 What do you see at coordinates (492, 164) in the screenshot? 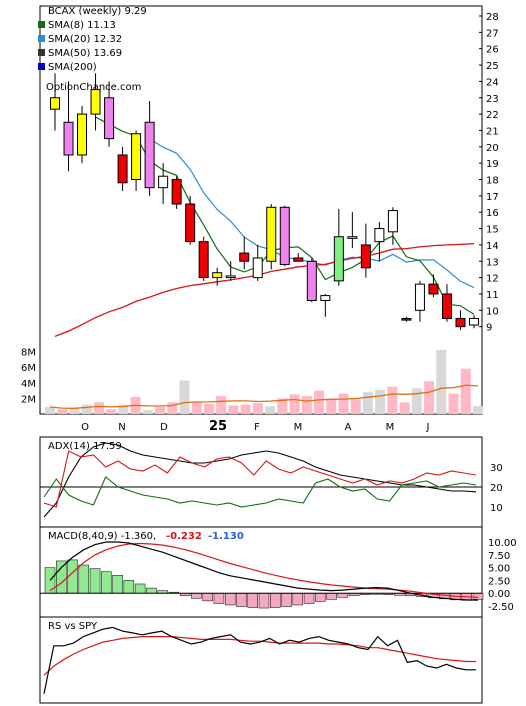
I see `price-tick-label: 19` at bounding box center [492, 164].